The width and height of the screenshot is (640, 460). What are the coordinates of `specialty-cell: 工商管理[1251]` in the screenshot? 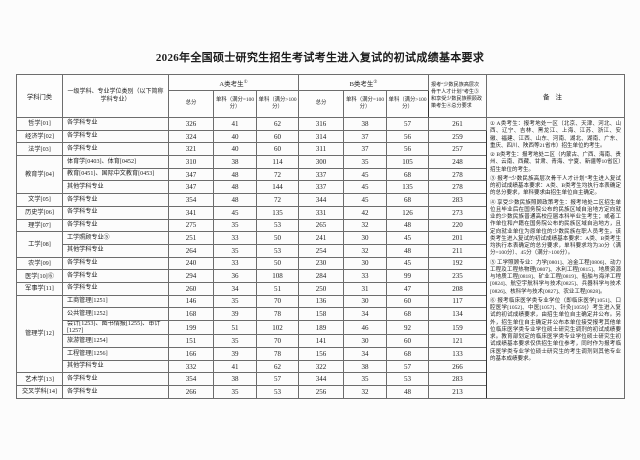 It's located at (115, 301).